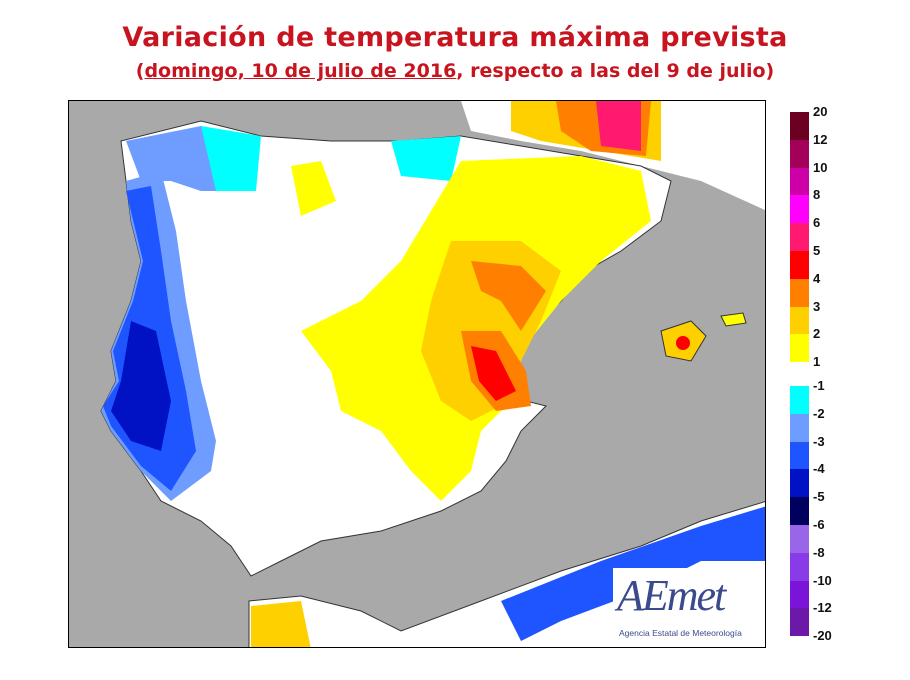 This screenshot has height=680, width=910. I want to click on legend-label: 10, so click(820, 167).